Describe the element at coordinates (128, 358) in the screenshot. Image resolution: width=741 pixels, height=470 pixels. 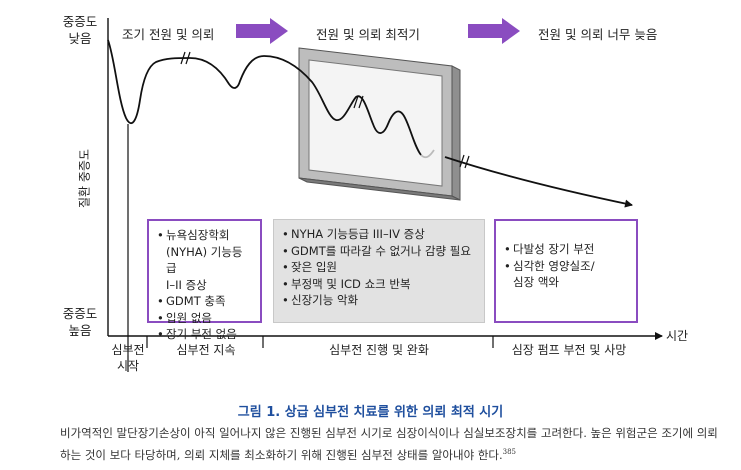
I see `stage-label-onset: 심부전 시작` at that location.